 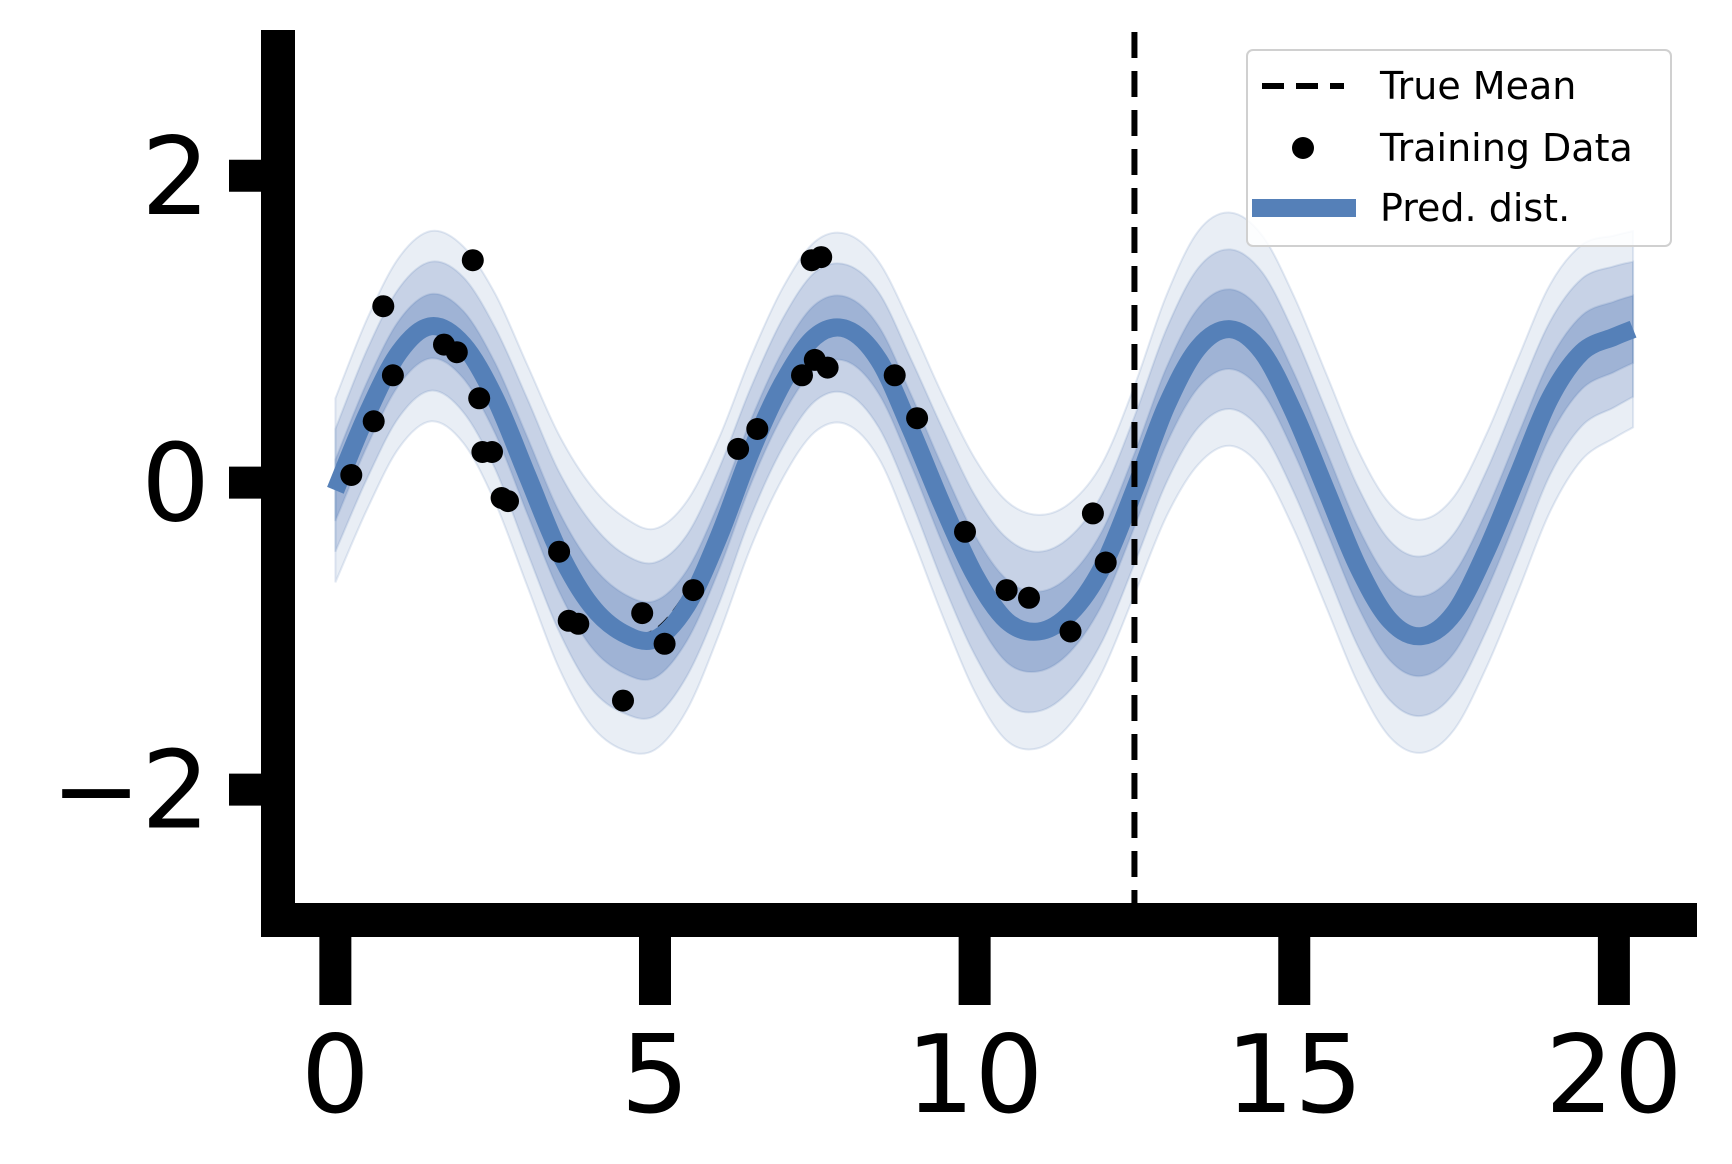 What do you see at coordinates (1303, 148) in the screenshot?
I see `legend-training-data-swatch` at bounding box center [1303, 148].